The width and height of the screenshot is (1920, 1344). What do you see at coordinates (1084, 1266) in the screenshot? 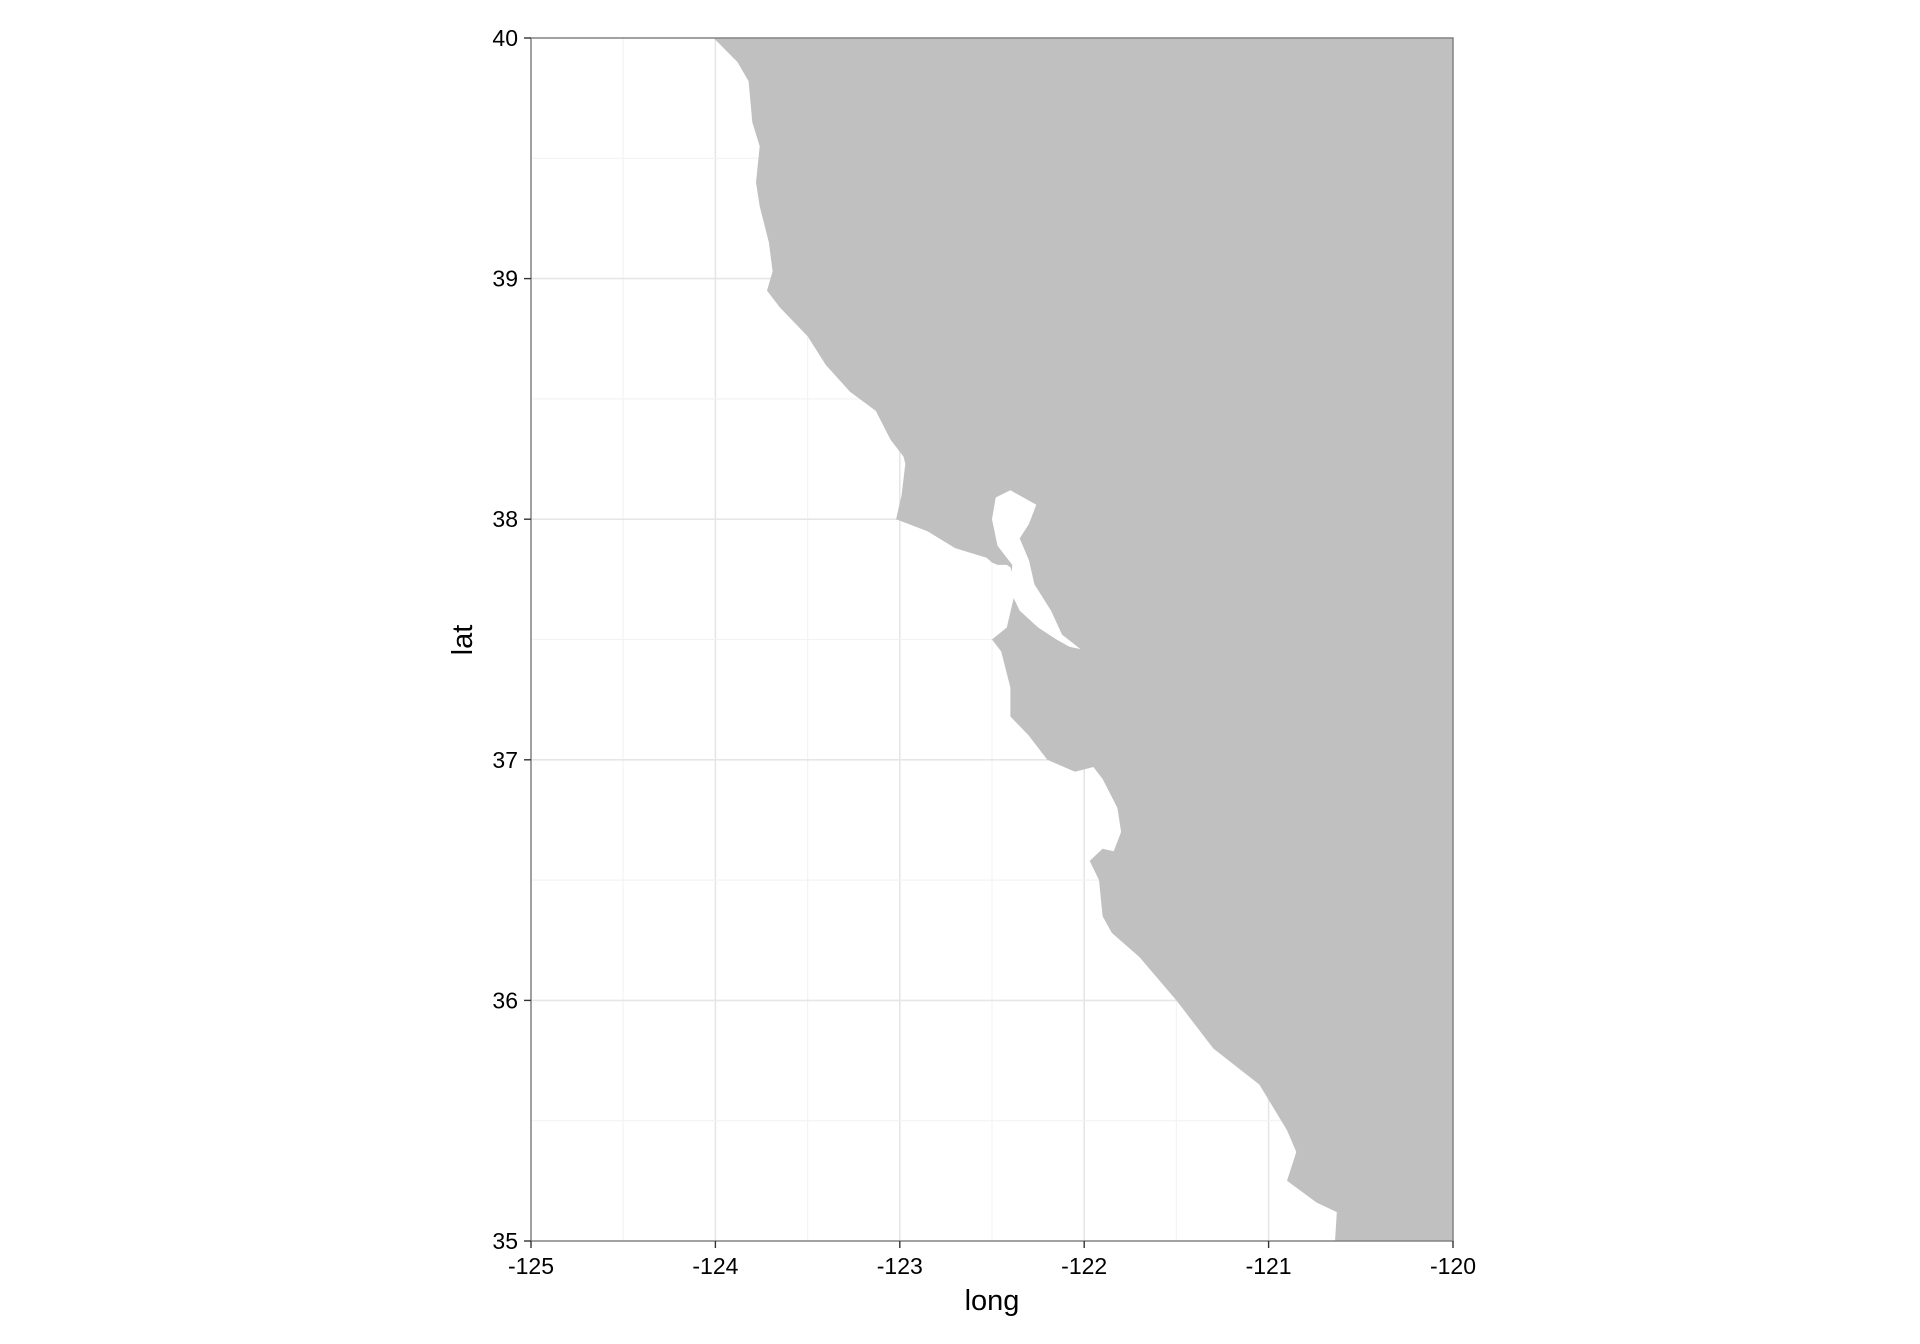
I see `x-tick-label: -122` at bounding box center [1084, 1266].